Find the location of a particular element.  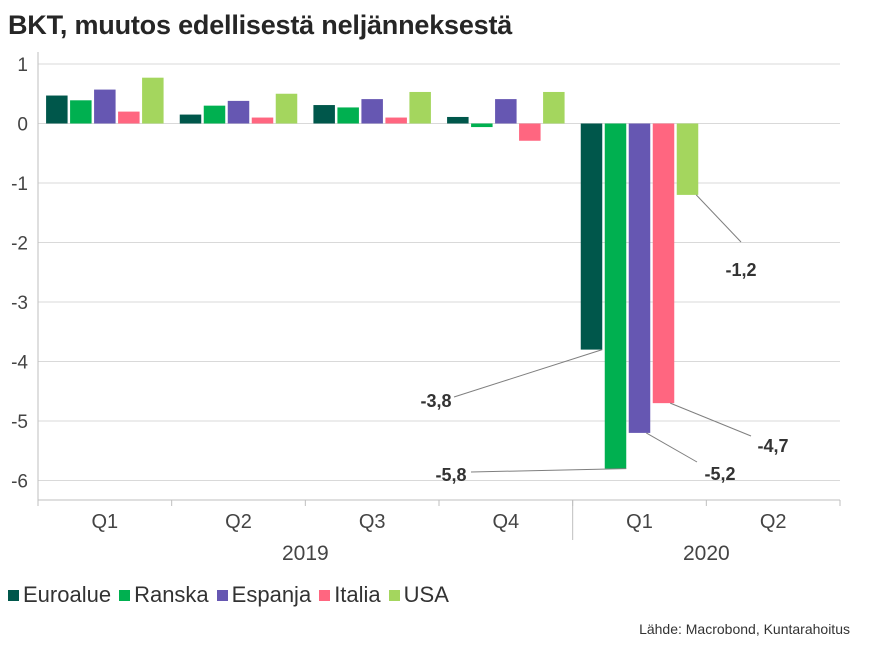

legend-item-italia: Italia is located at coordinates (350, 595).